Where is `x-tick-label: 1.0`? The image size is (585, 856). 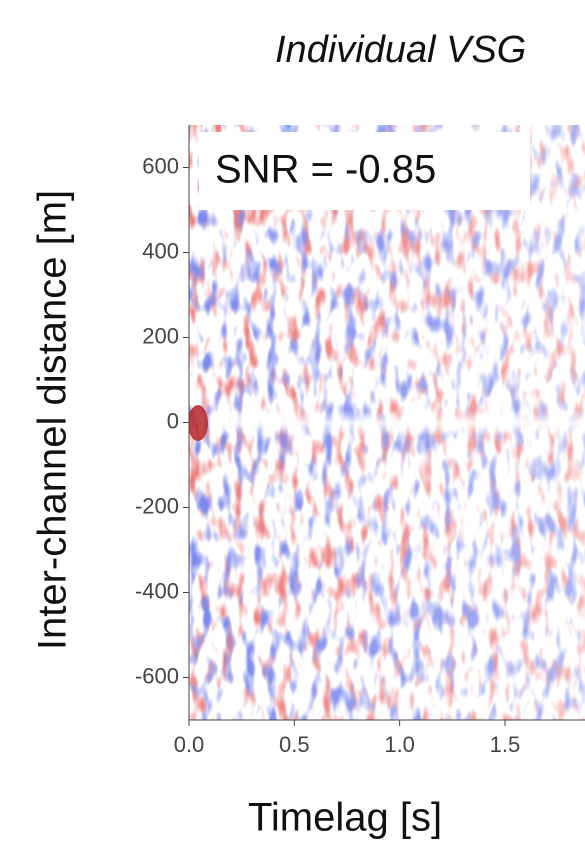
x-tick-label: 1.0 is located at coordinates (399, 744).